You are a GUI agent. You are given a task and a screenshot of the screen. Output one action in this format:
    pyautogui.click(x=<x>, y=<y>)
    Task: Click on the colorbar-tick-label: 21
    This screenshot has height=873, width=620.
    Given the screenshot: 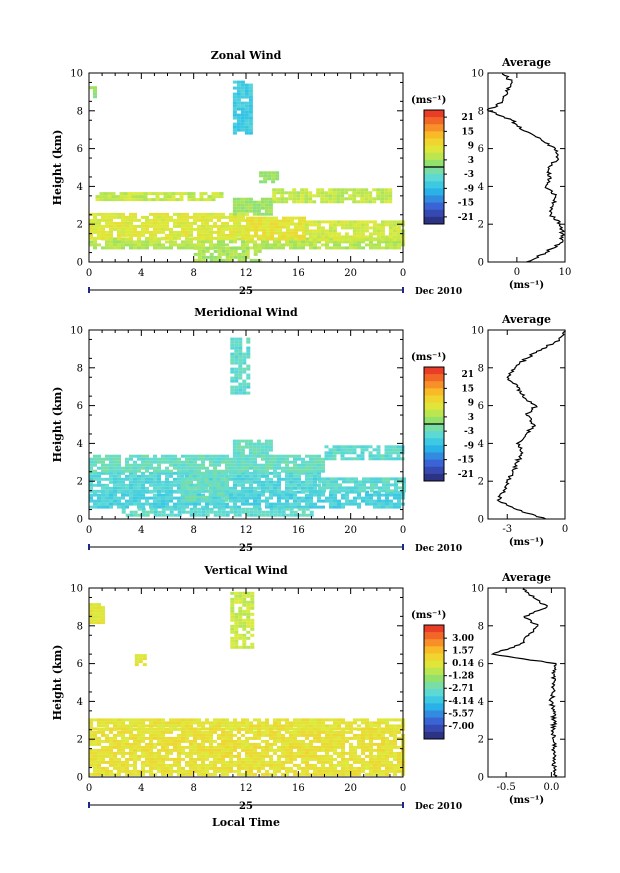 What is the action you would take?
    pyautogui.click(x=467, y=375)
    